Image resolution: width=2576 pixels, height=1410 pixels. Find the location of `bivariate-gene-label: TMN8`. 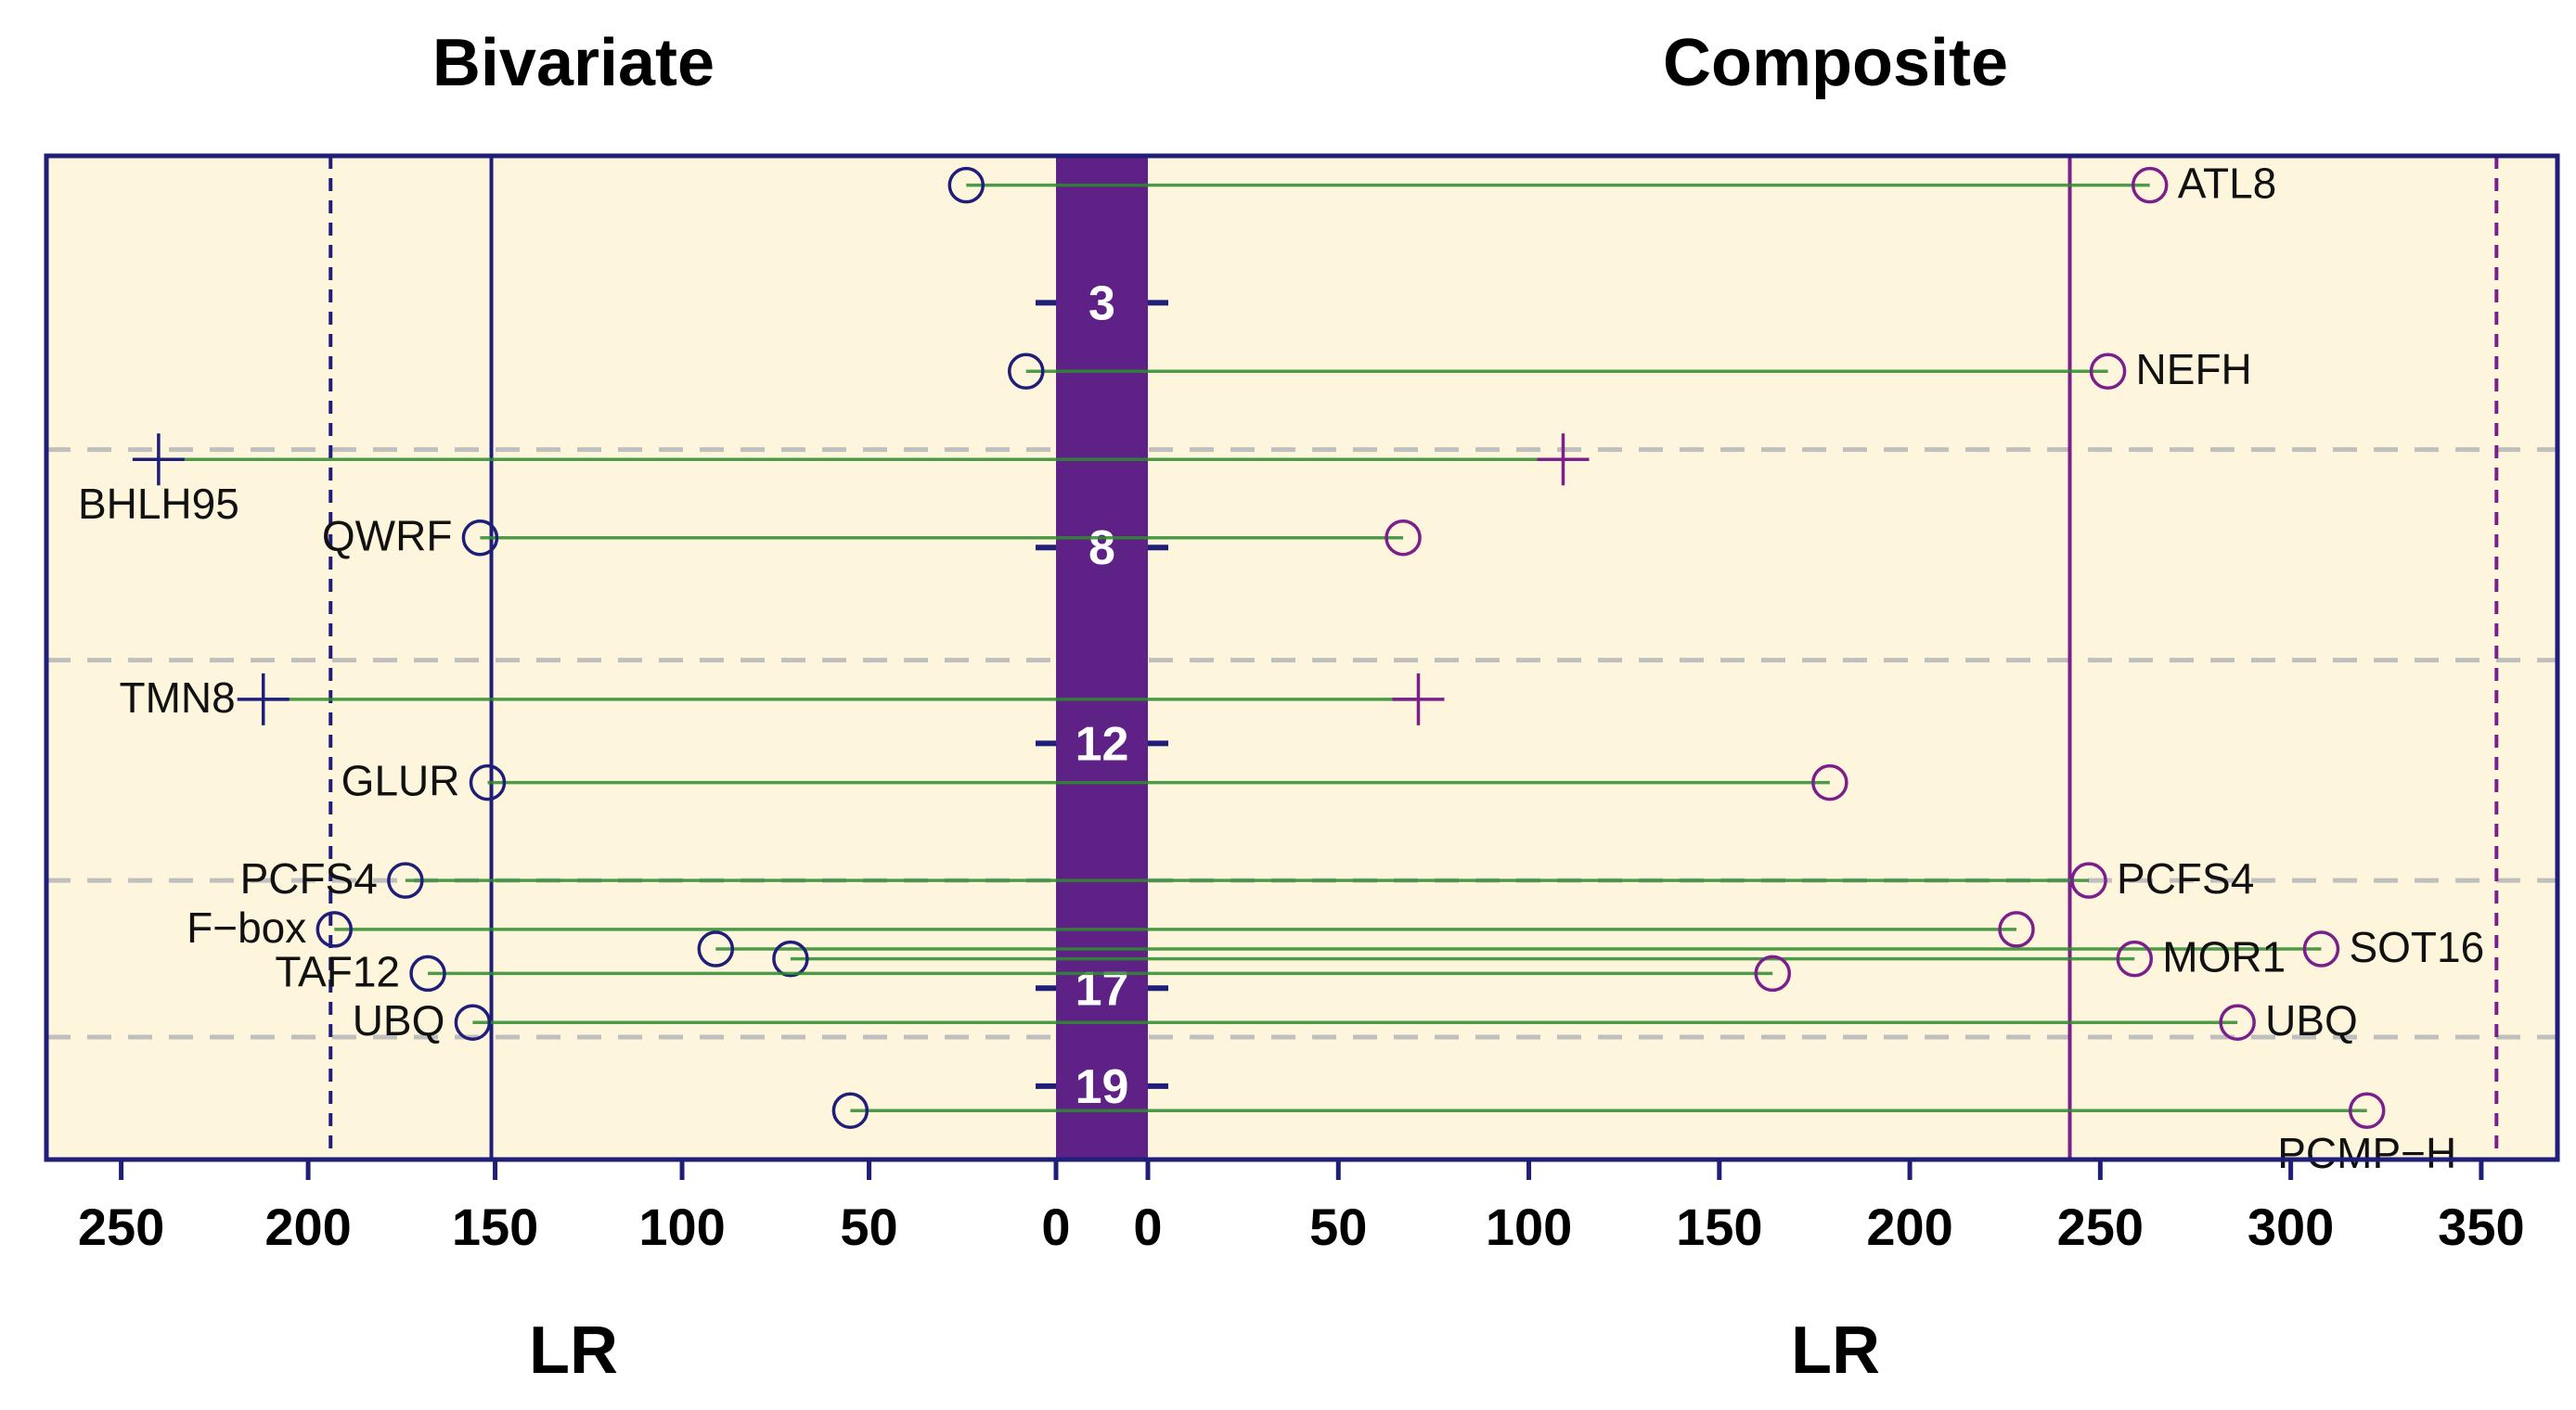

bivariate-gene-label: TMN8 is located at coordinates (177, 697).